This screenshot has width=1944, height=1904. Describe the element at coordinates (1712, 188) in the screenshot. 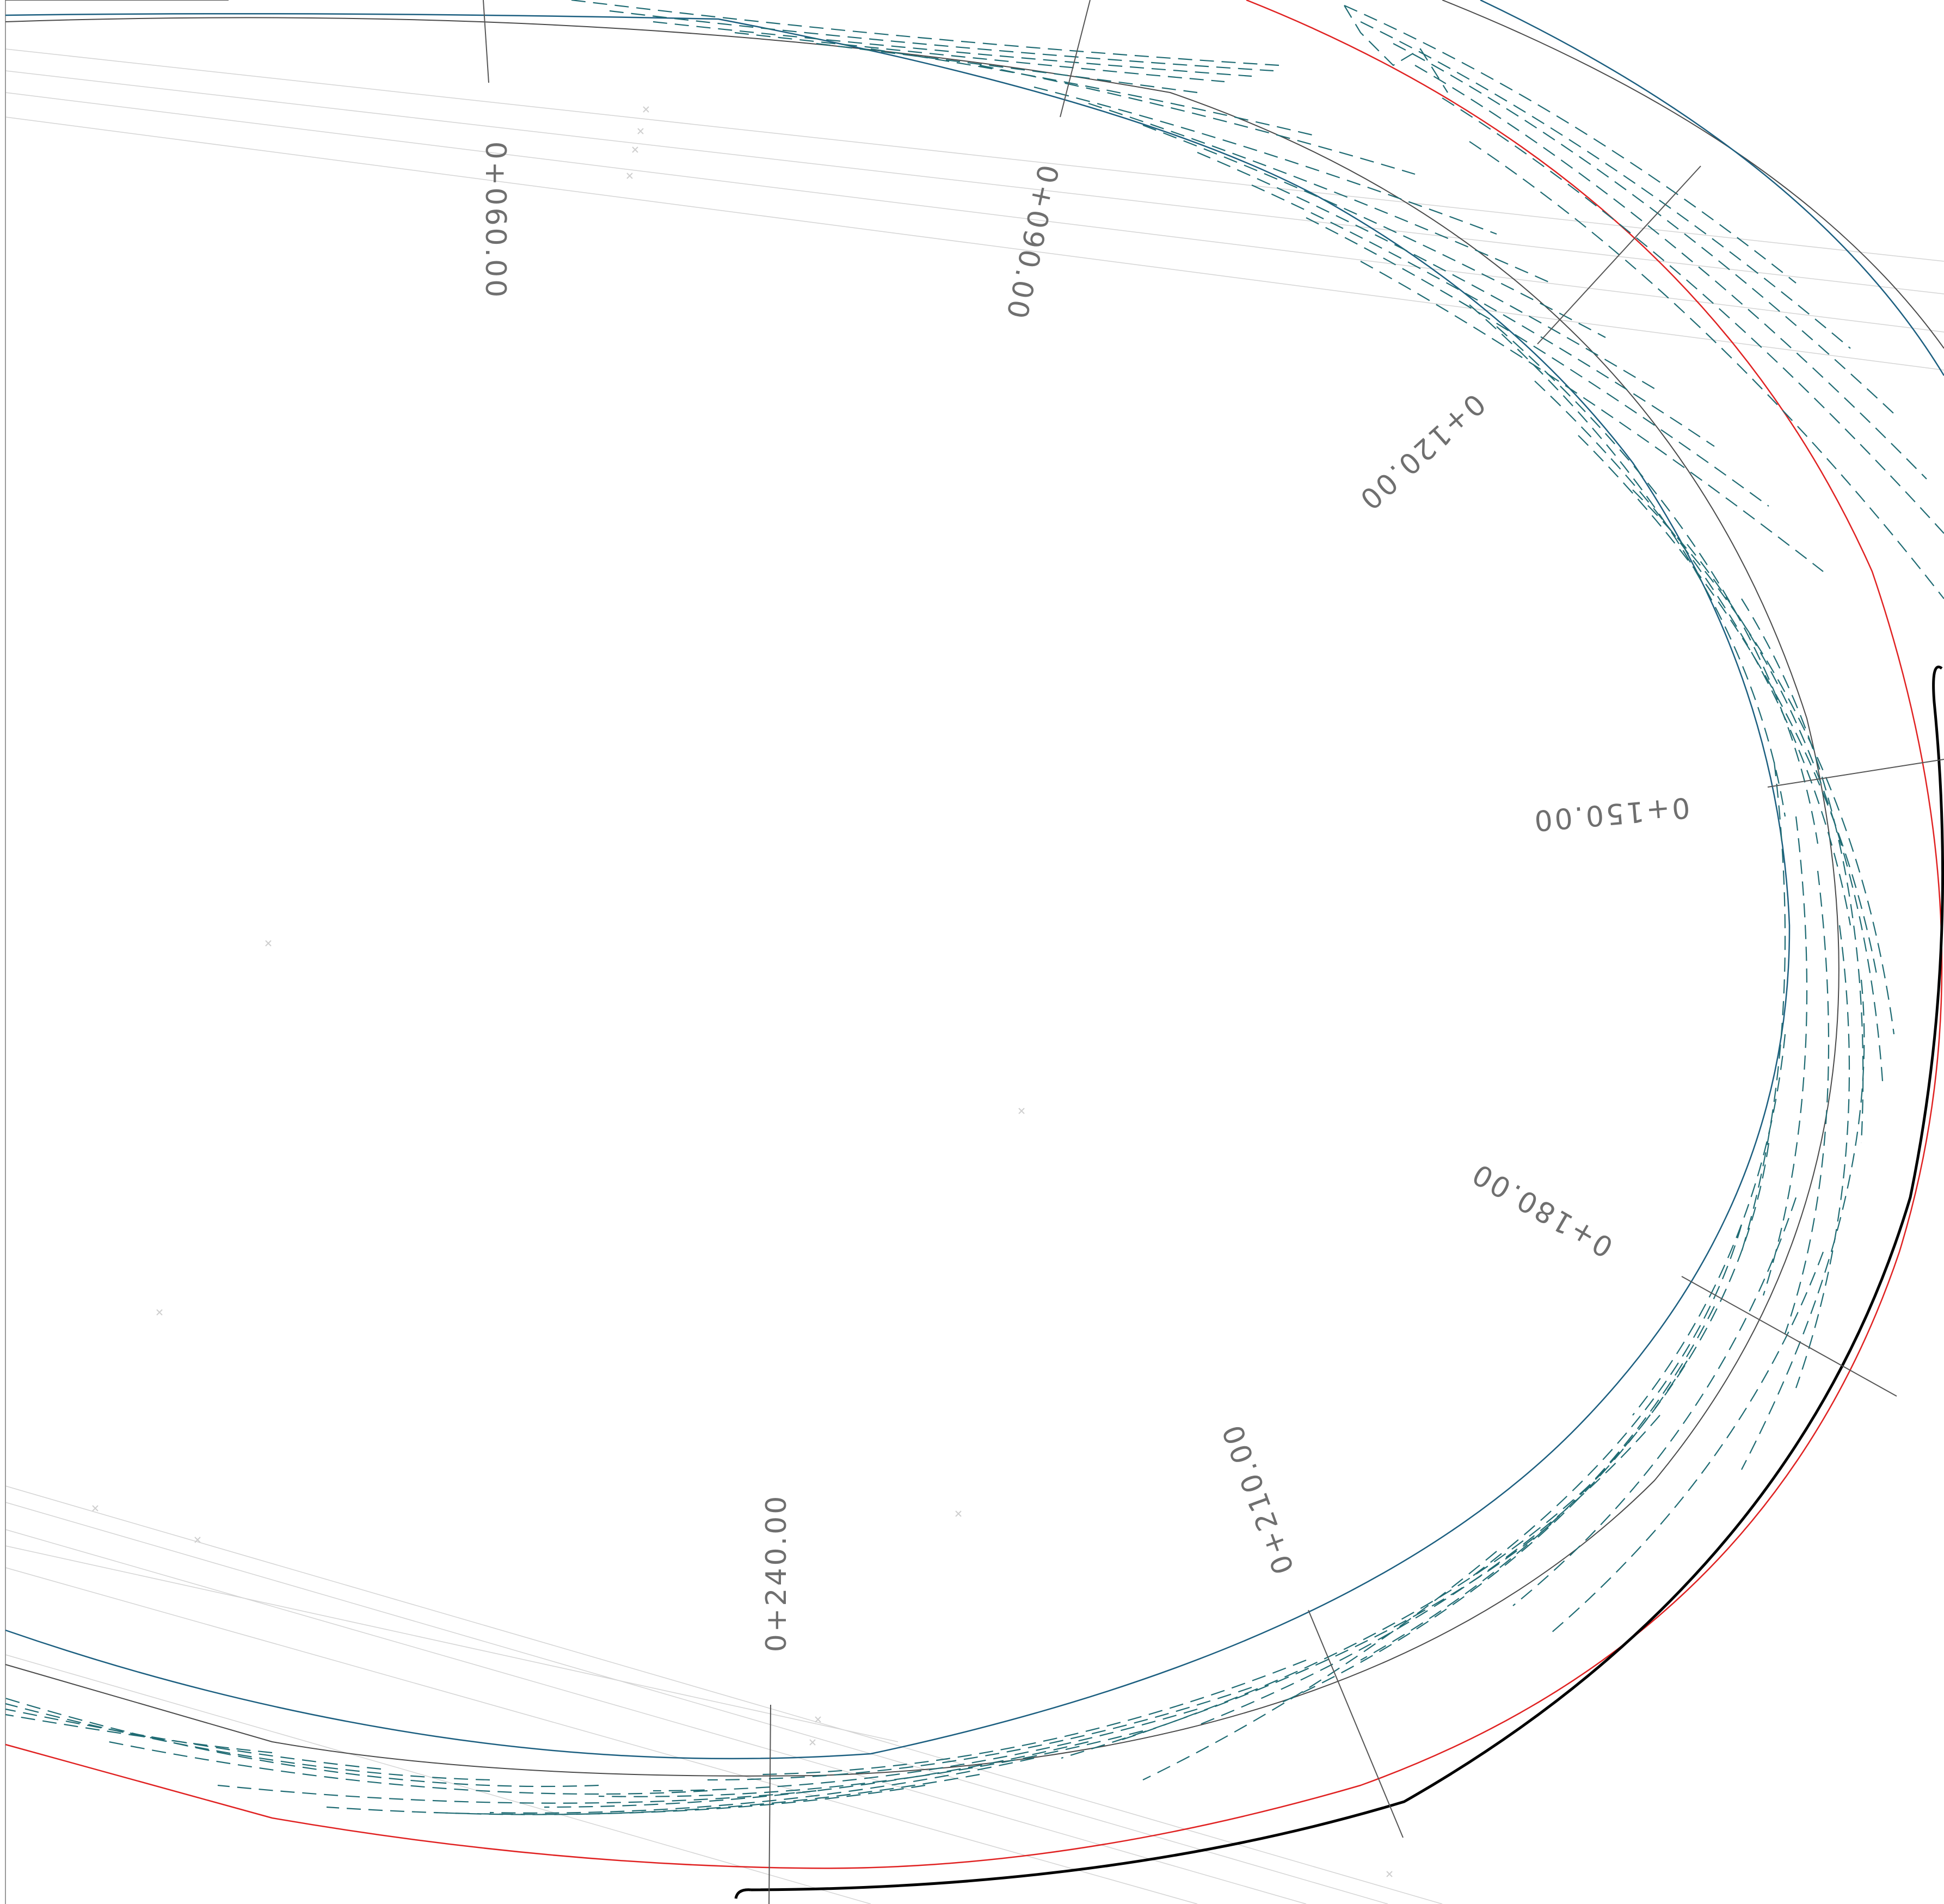

I see `outer-edge-blue-line` at that location.